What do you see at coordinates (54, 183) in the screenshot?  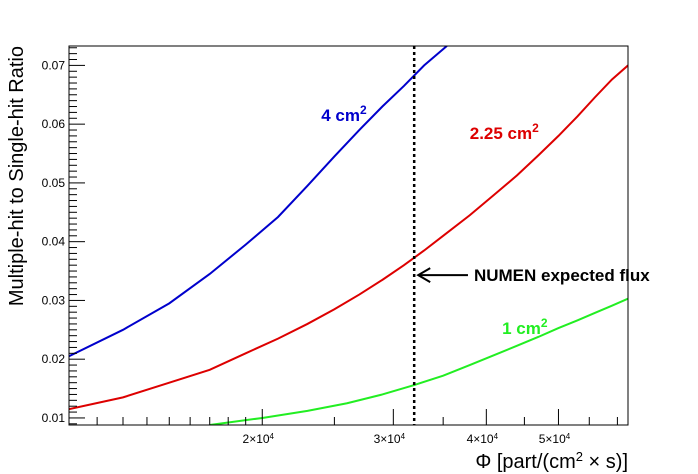 I see `y-tick-label: 0.05` at bounding box center [54, 183].